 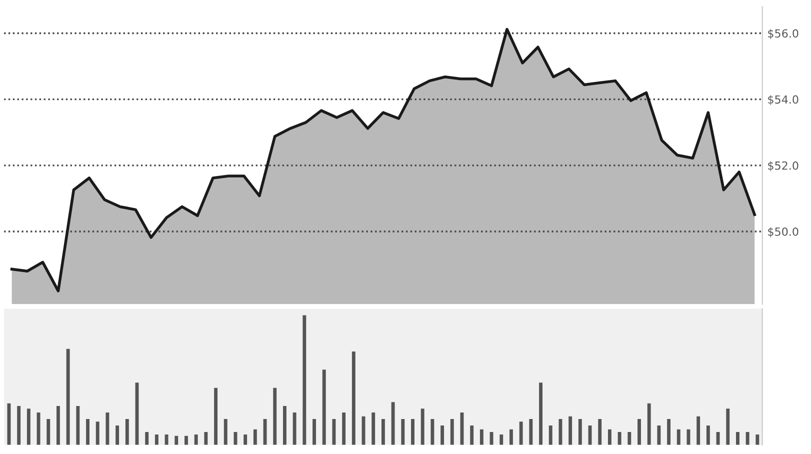 I want to click on y-tick-label: $54.0, so click(x=783, y=100).